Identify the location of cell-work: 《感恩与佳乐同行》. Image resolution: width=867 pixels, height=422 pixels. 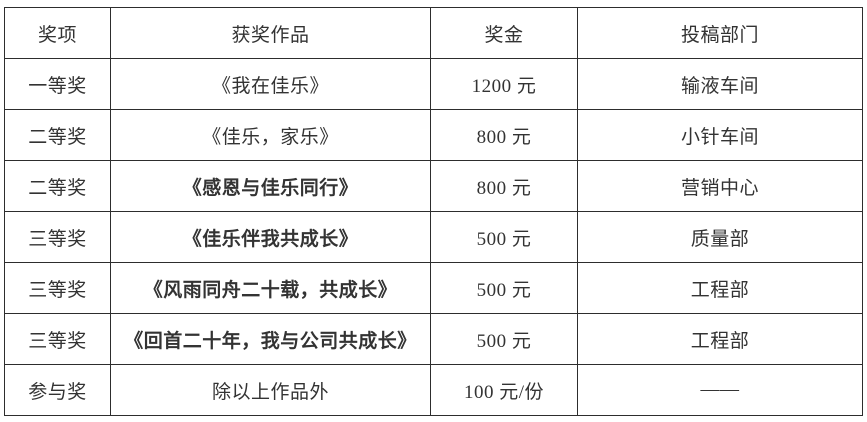
(270, 186).